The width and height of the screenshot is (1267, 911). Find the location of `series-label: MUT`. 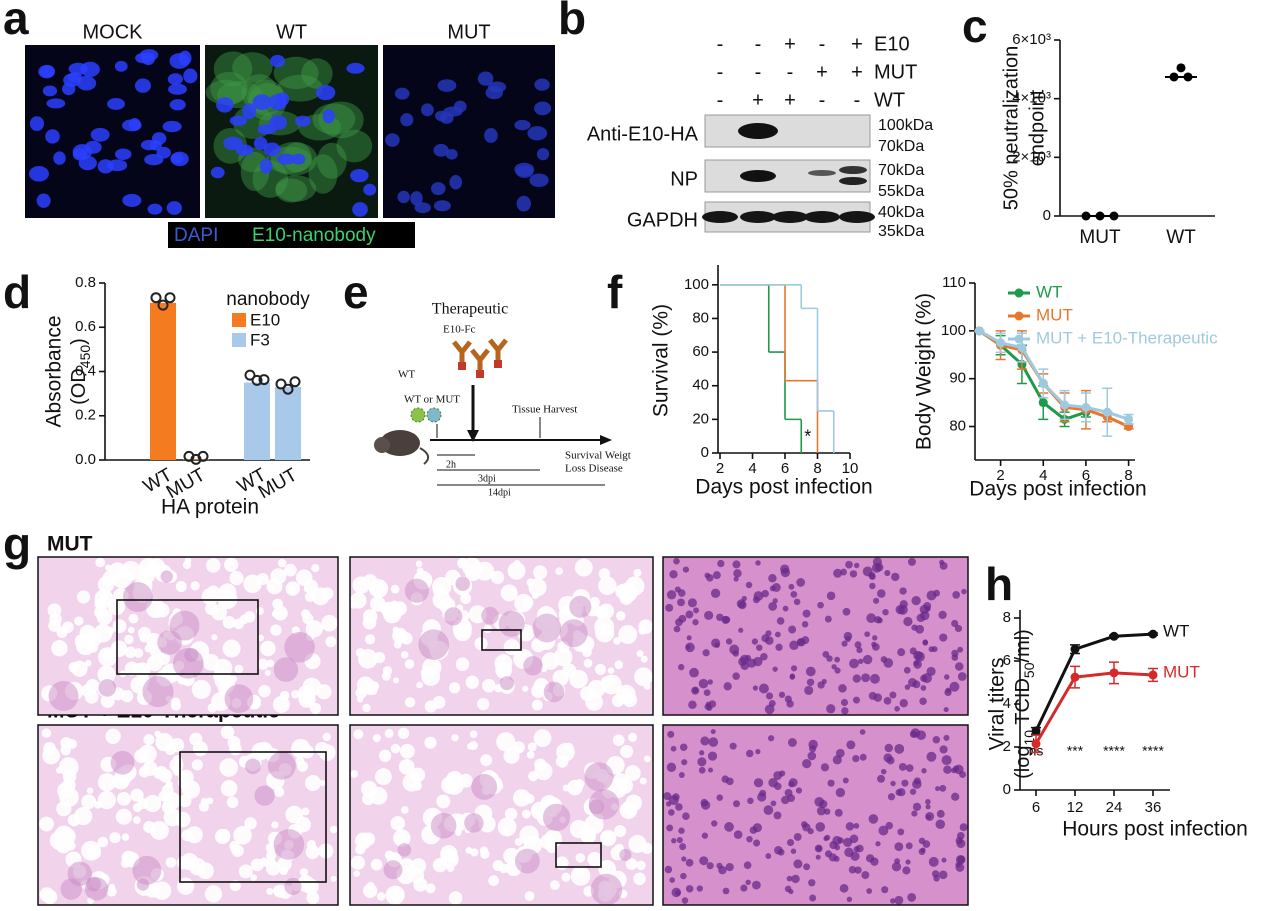

series-label: MUT is located at coordinates (1181, 671).